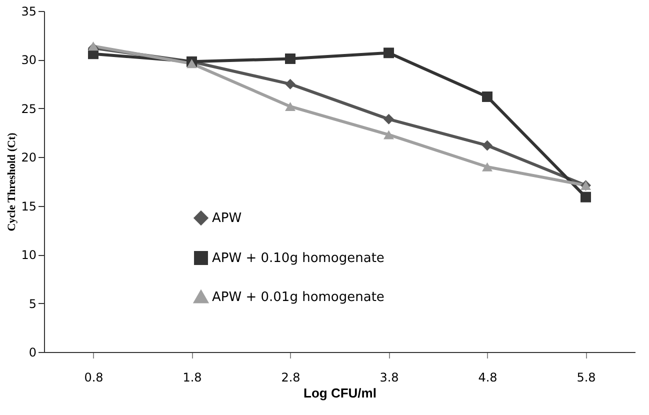  I want to click on y-tick-label: 10, so click(28, 255).